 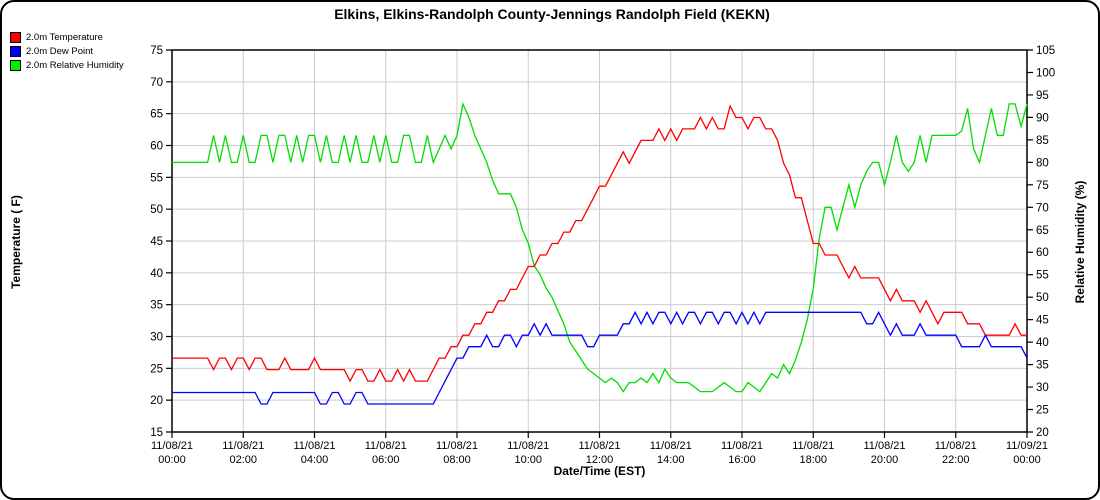 I want to click on temperature-swatch-icon, so click(x=15, y=37).